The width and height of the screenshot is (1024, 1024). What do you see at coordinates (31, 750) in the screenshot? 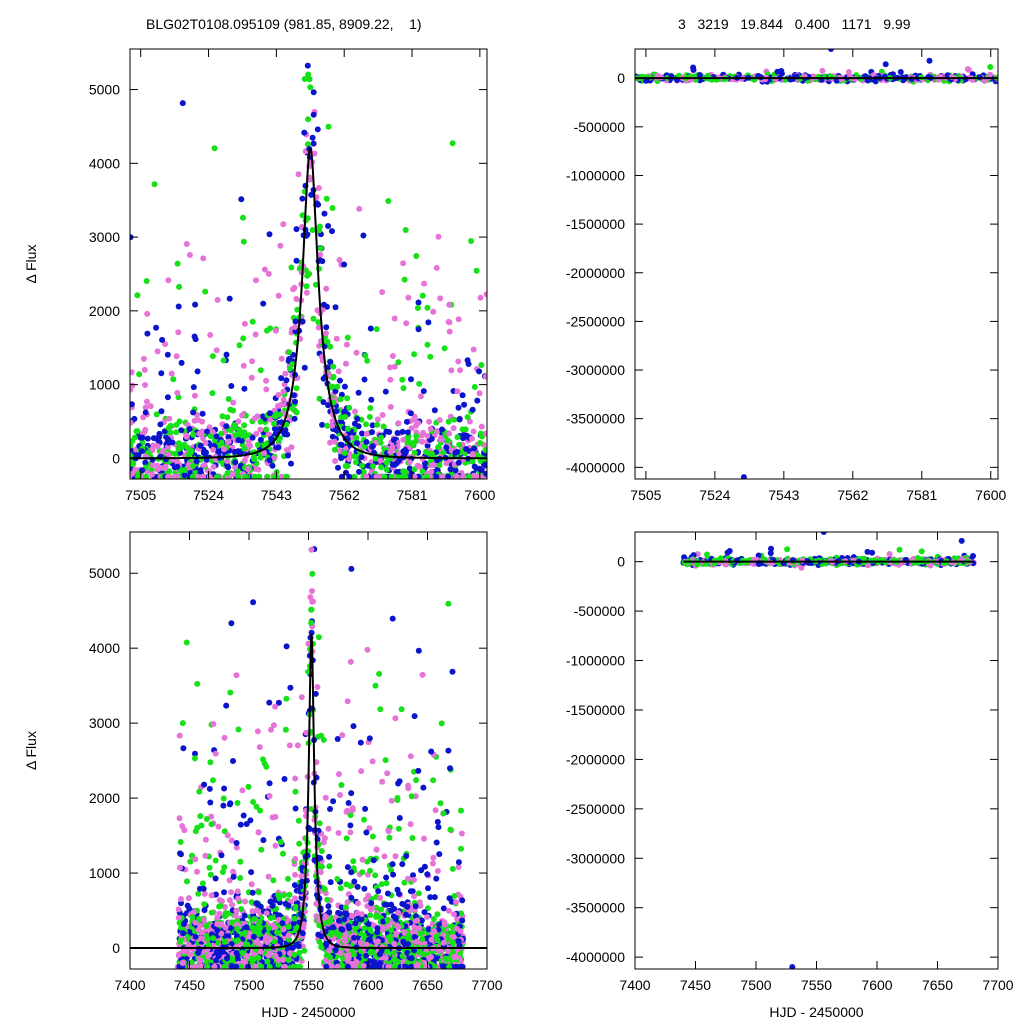
I see `y-axis-label: Δ Flux` at bounding box center [31, 750].